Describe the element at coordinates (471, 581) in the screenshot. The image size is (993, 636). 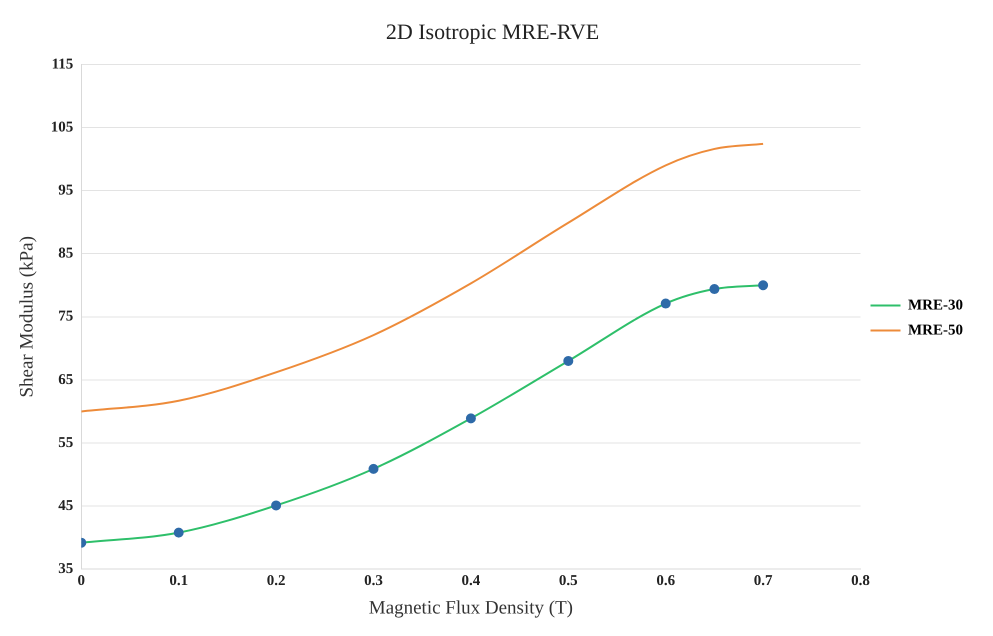
I see `x-tick-label: 0.4` at that location.